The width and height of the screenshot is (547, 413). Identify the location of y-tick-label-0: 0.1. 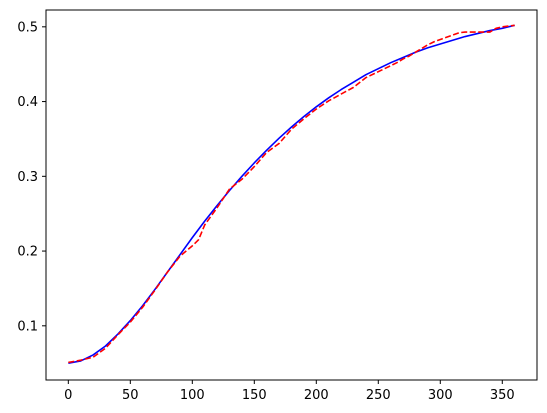
(27, 326).